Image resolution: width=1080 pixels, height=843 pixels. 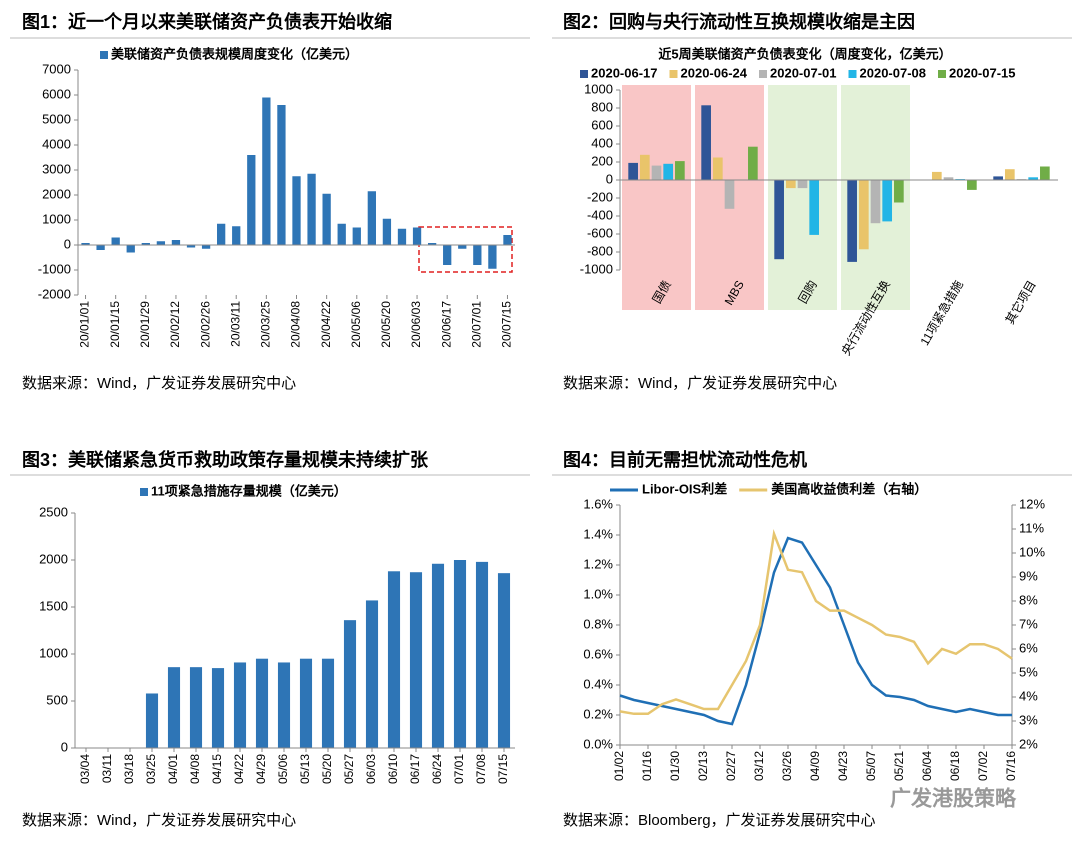 What do you see at coordinates (175, 324) in the screenshot?
I see `x-tick-label: 20/02/12` at bounding box center [175, 324].